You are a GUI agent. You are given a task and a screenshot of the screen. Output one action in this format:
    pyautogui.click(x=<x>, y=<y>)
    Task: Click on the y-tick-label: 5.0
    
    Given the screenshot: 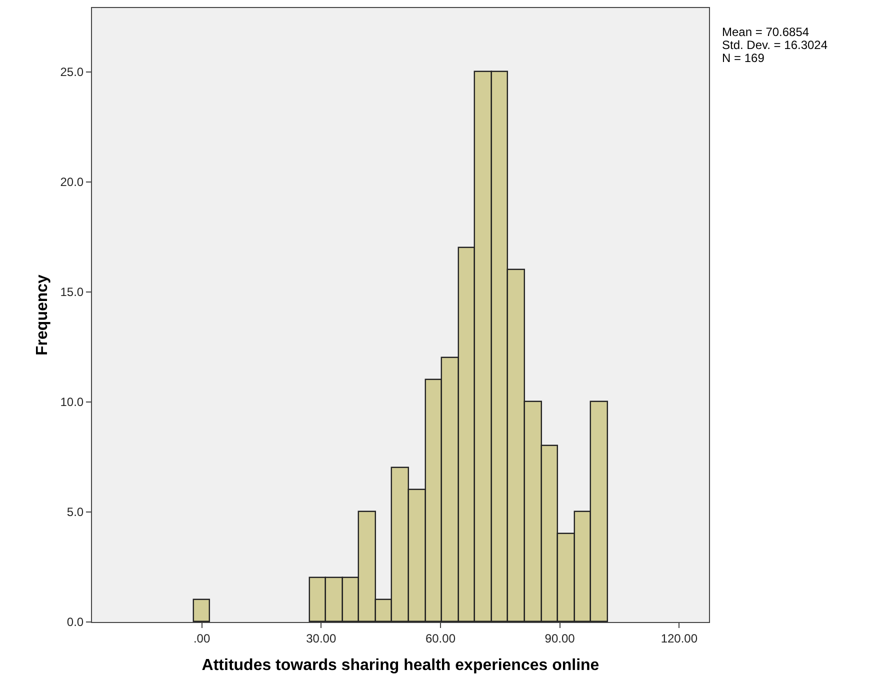 What is the action you would take?
    pyautogui.click(x=75, y=512)
    